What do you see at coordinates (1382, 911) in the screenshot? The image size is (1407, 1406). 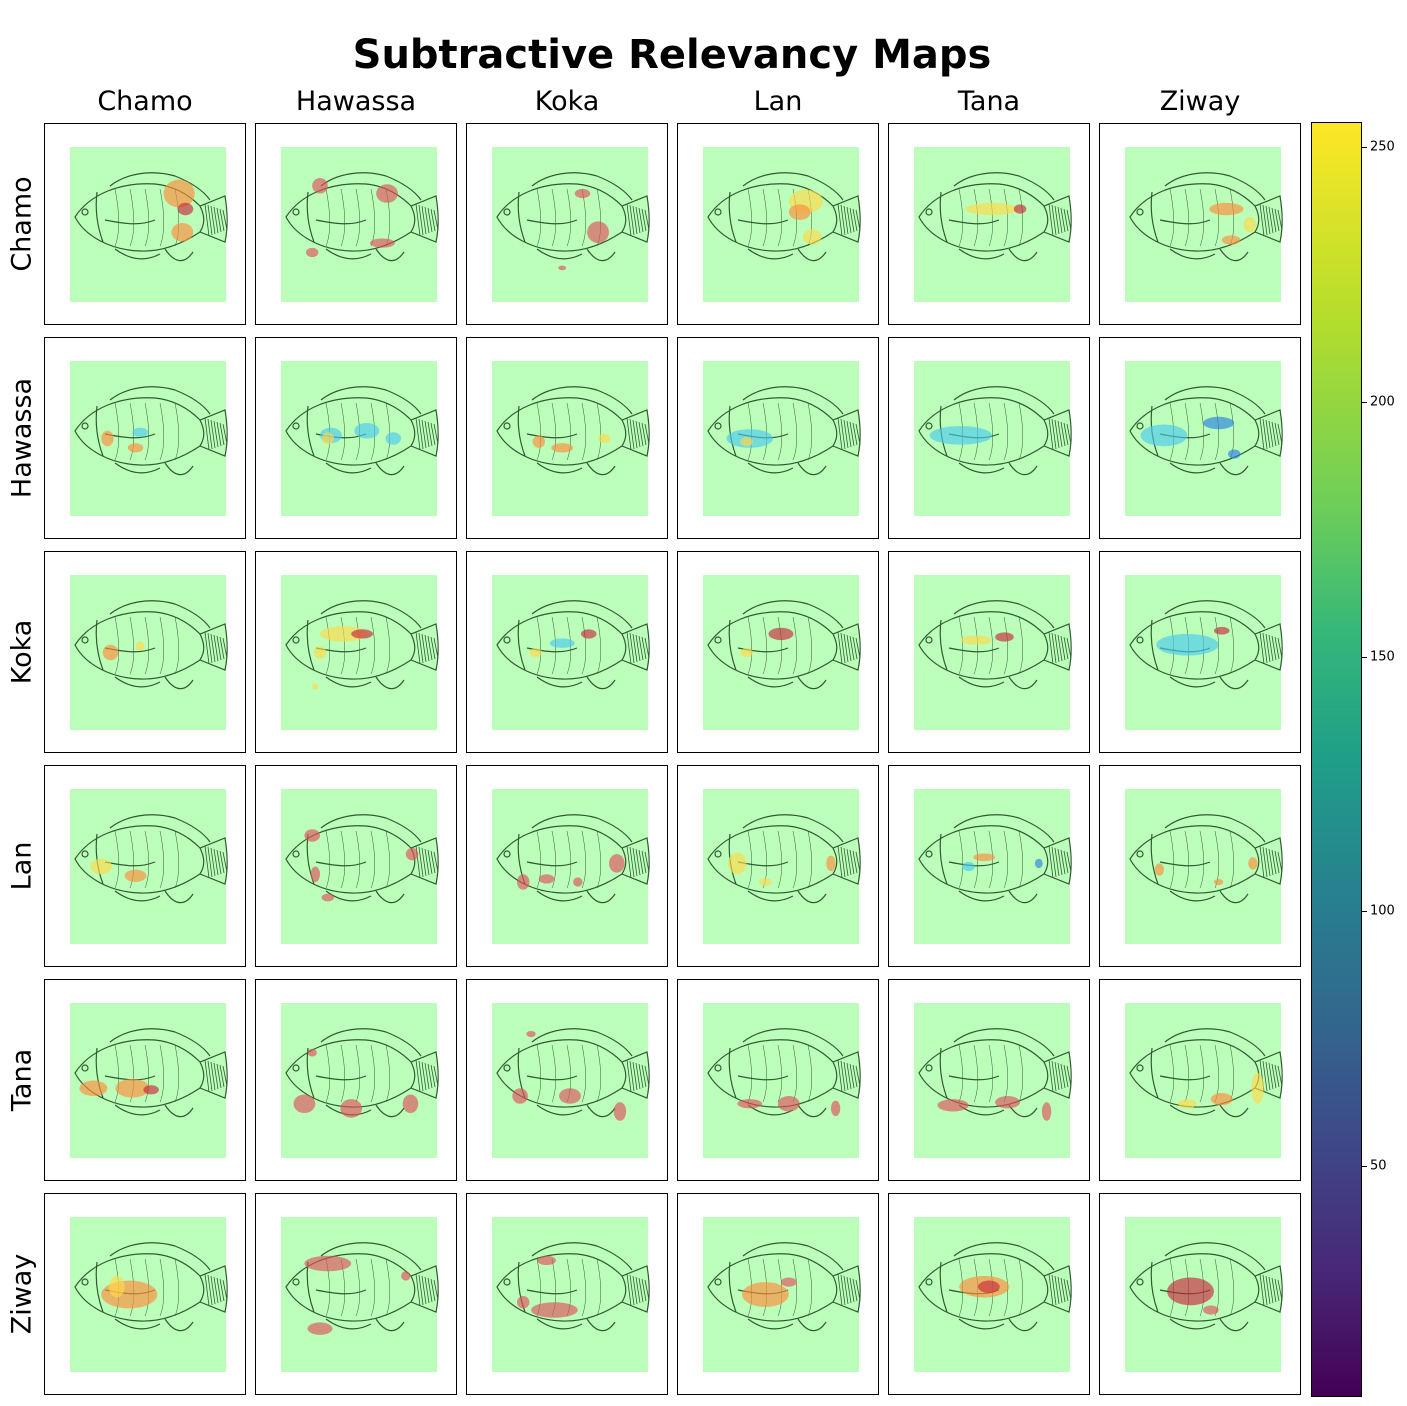 I see `colorbar-tick-label: 100` at bounding box center [1382, 911].